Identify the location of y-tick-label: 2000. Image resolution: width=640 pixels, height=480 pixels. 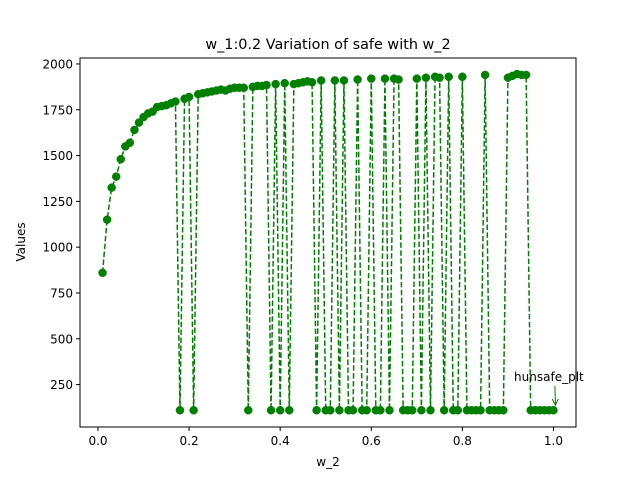
(57, 64).